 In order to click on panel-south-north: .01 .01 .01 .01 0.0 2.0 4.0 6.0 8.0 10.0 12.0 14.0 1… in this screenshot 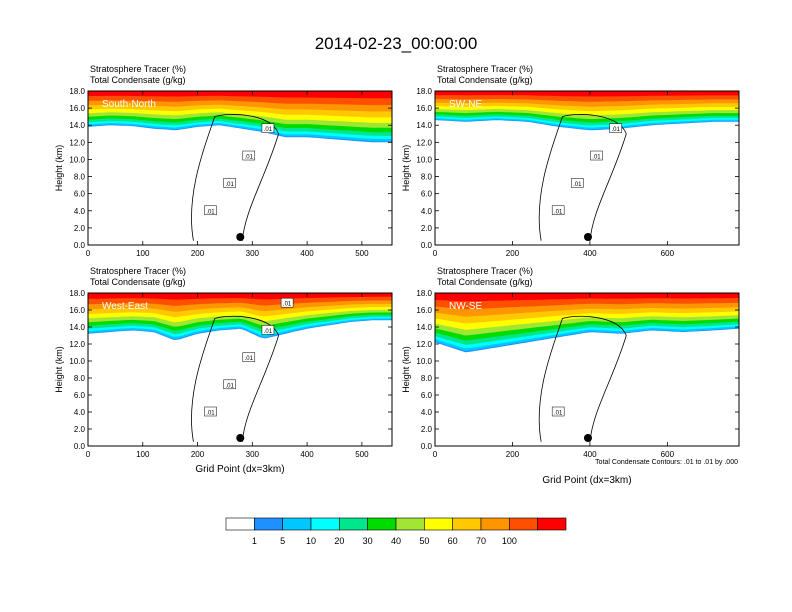, I will do `click(223, 161)`.